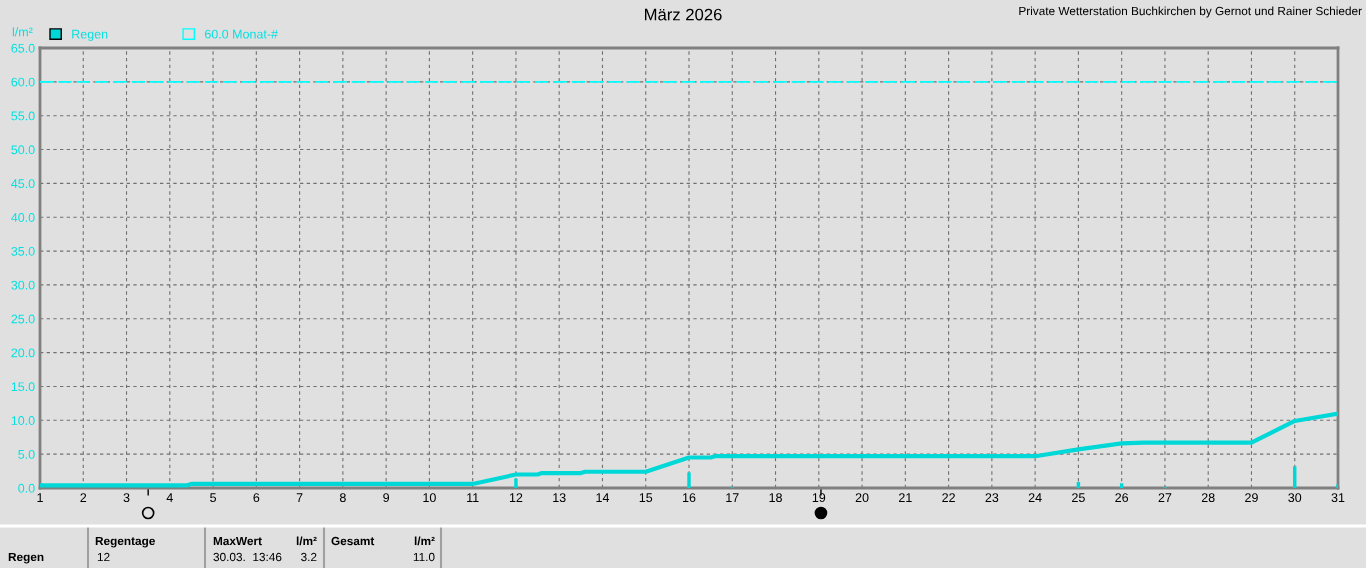 The height and width of the screenshot is (568, 1366). Describe the element at coordinates (342, 498) in the screenshot. I see `x-tick-label: 8` at that location.